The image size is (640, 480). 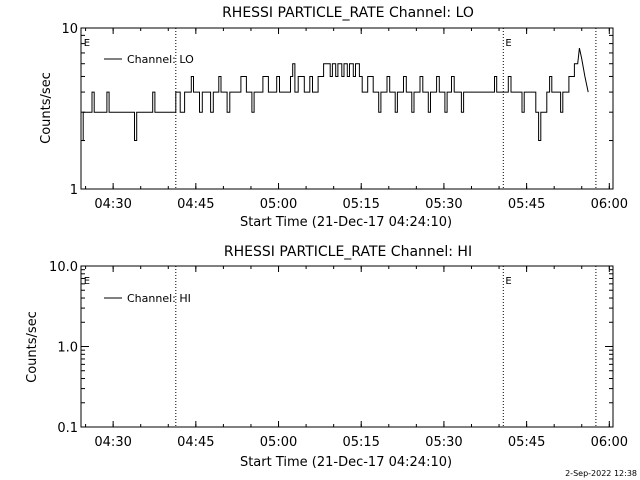 What do you see at coordinates (32, 347) in the screenshot?
I see `y-axis-label-hi: Counts/sec` at bounding box center [32, 347].